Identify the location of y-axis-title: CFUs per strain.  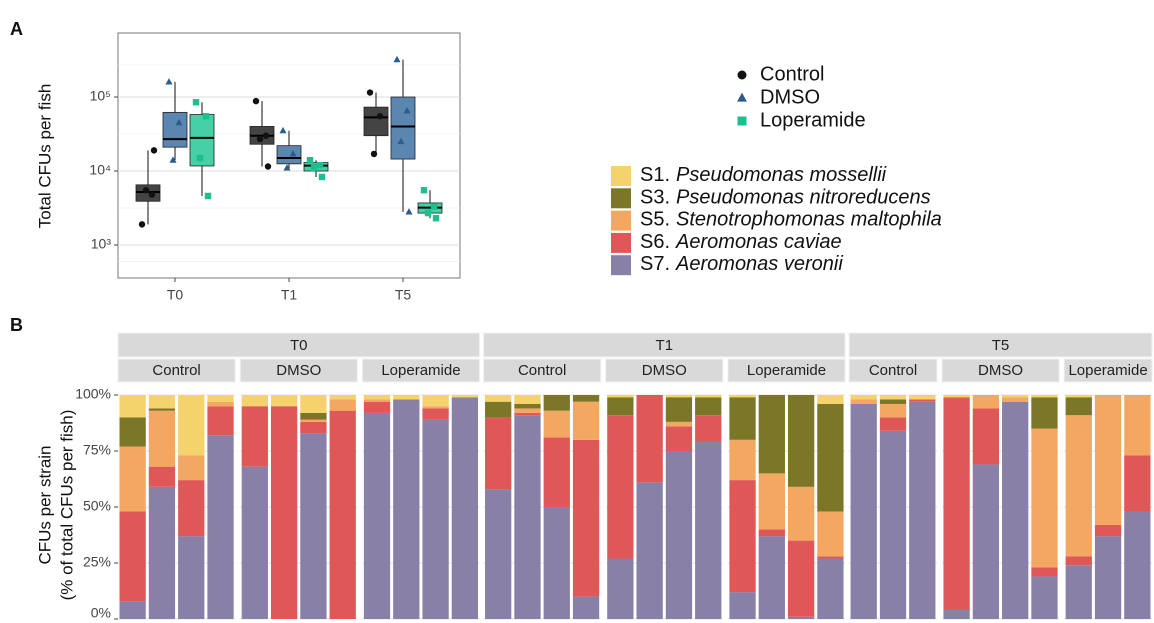
(44, 504).